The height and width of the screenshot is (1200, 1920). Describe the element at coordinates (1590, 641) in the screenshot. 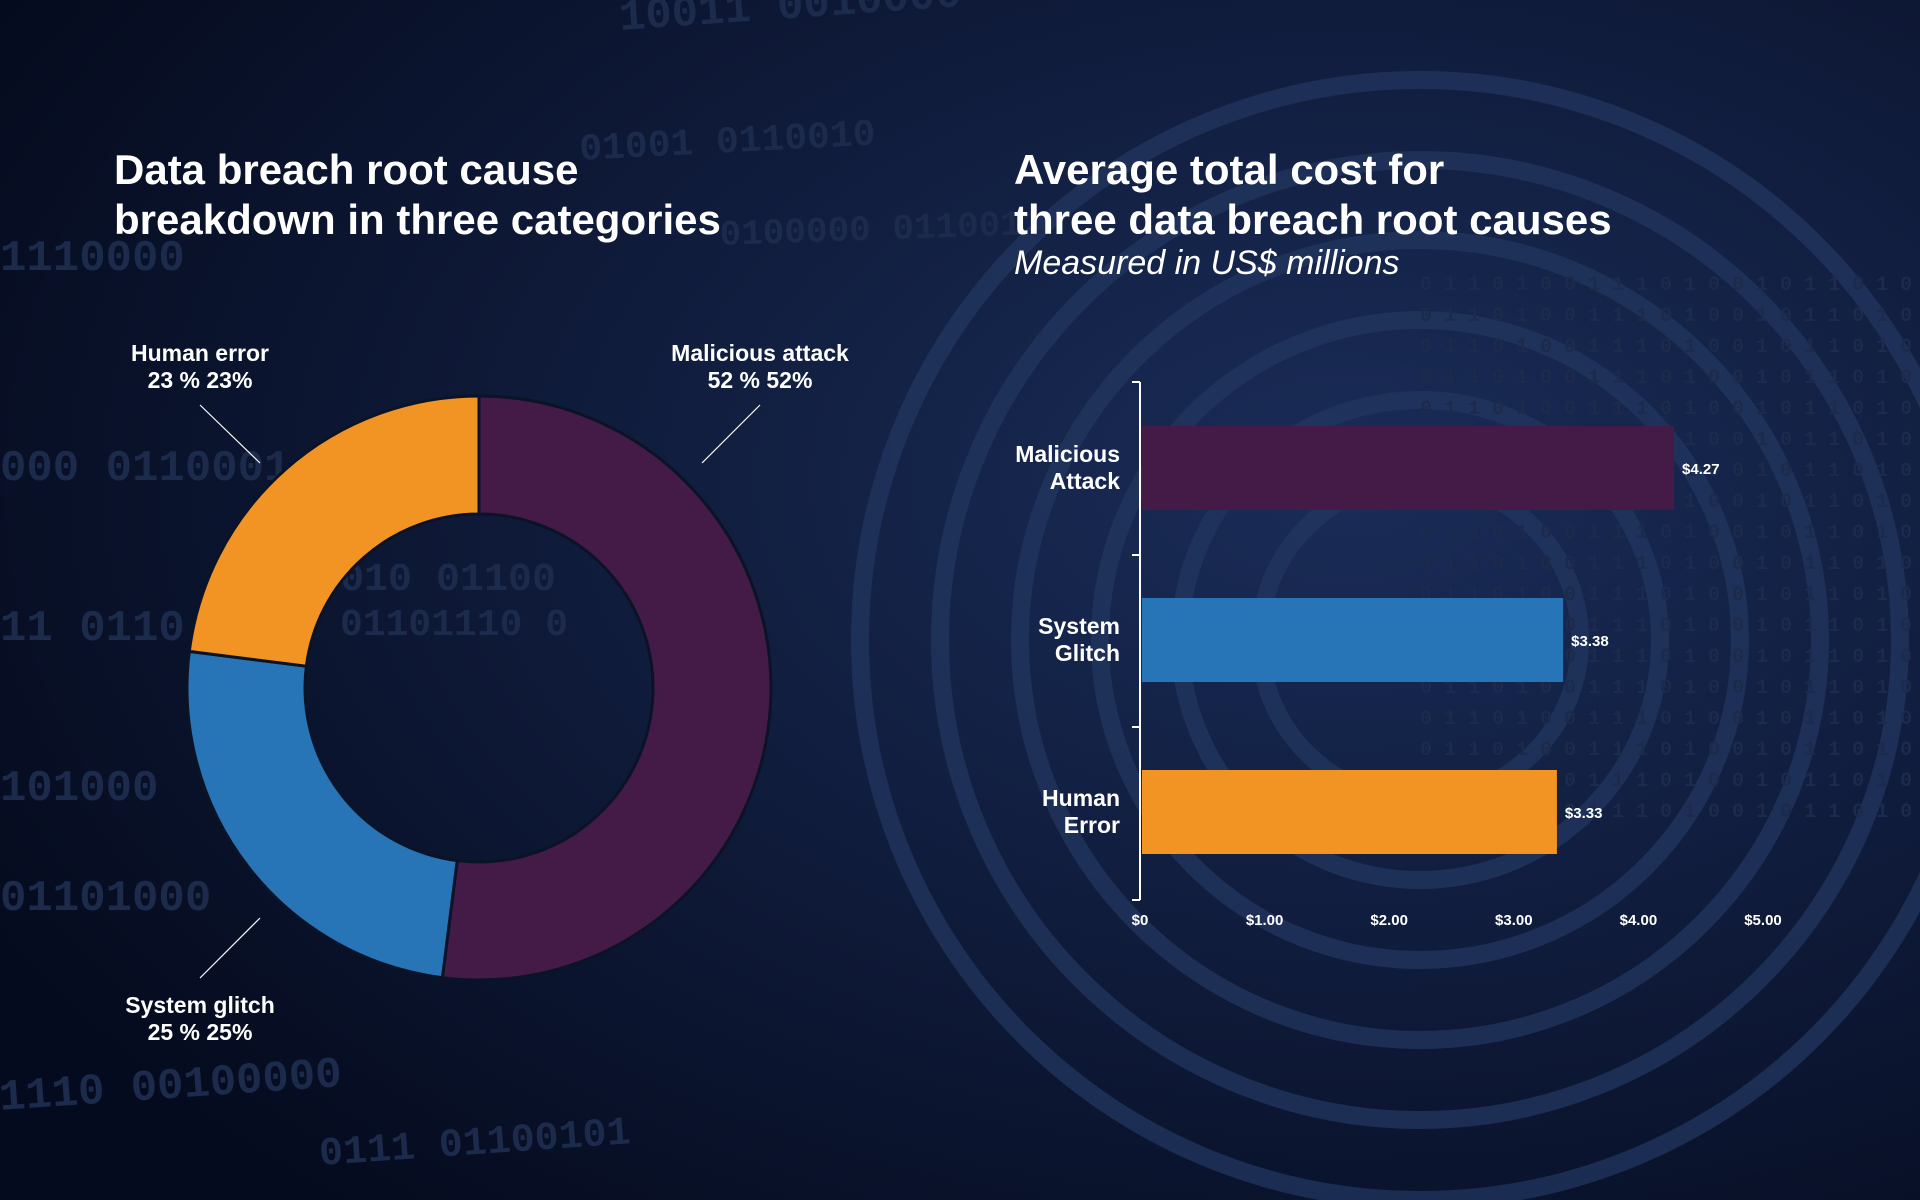

I see `bar-value-label: $3.38` at that location.